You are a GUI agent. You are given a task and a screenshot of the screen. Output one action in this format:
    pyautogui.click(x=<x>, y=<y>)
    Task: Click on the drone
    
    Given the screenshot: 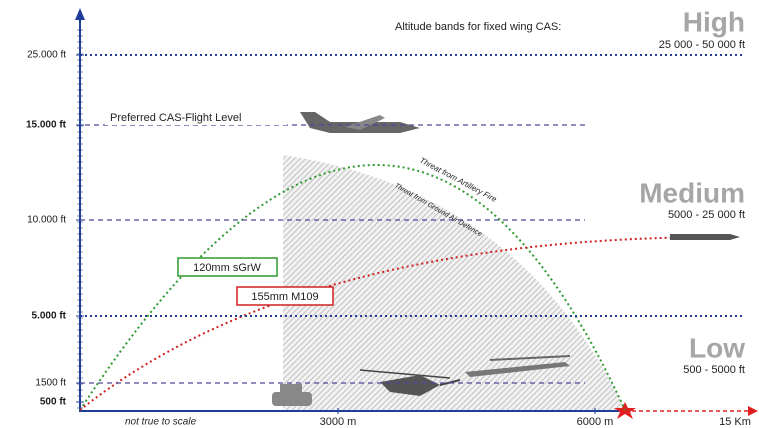 What is the action you would take?
    pyautogui.click(x=518, y=366)
    